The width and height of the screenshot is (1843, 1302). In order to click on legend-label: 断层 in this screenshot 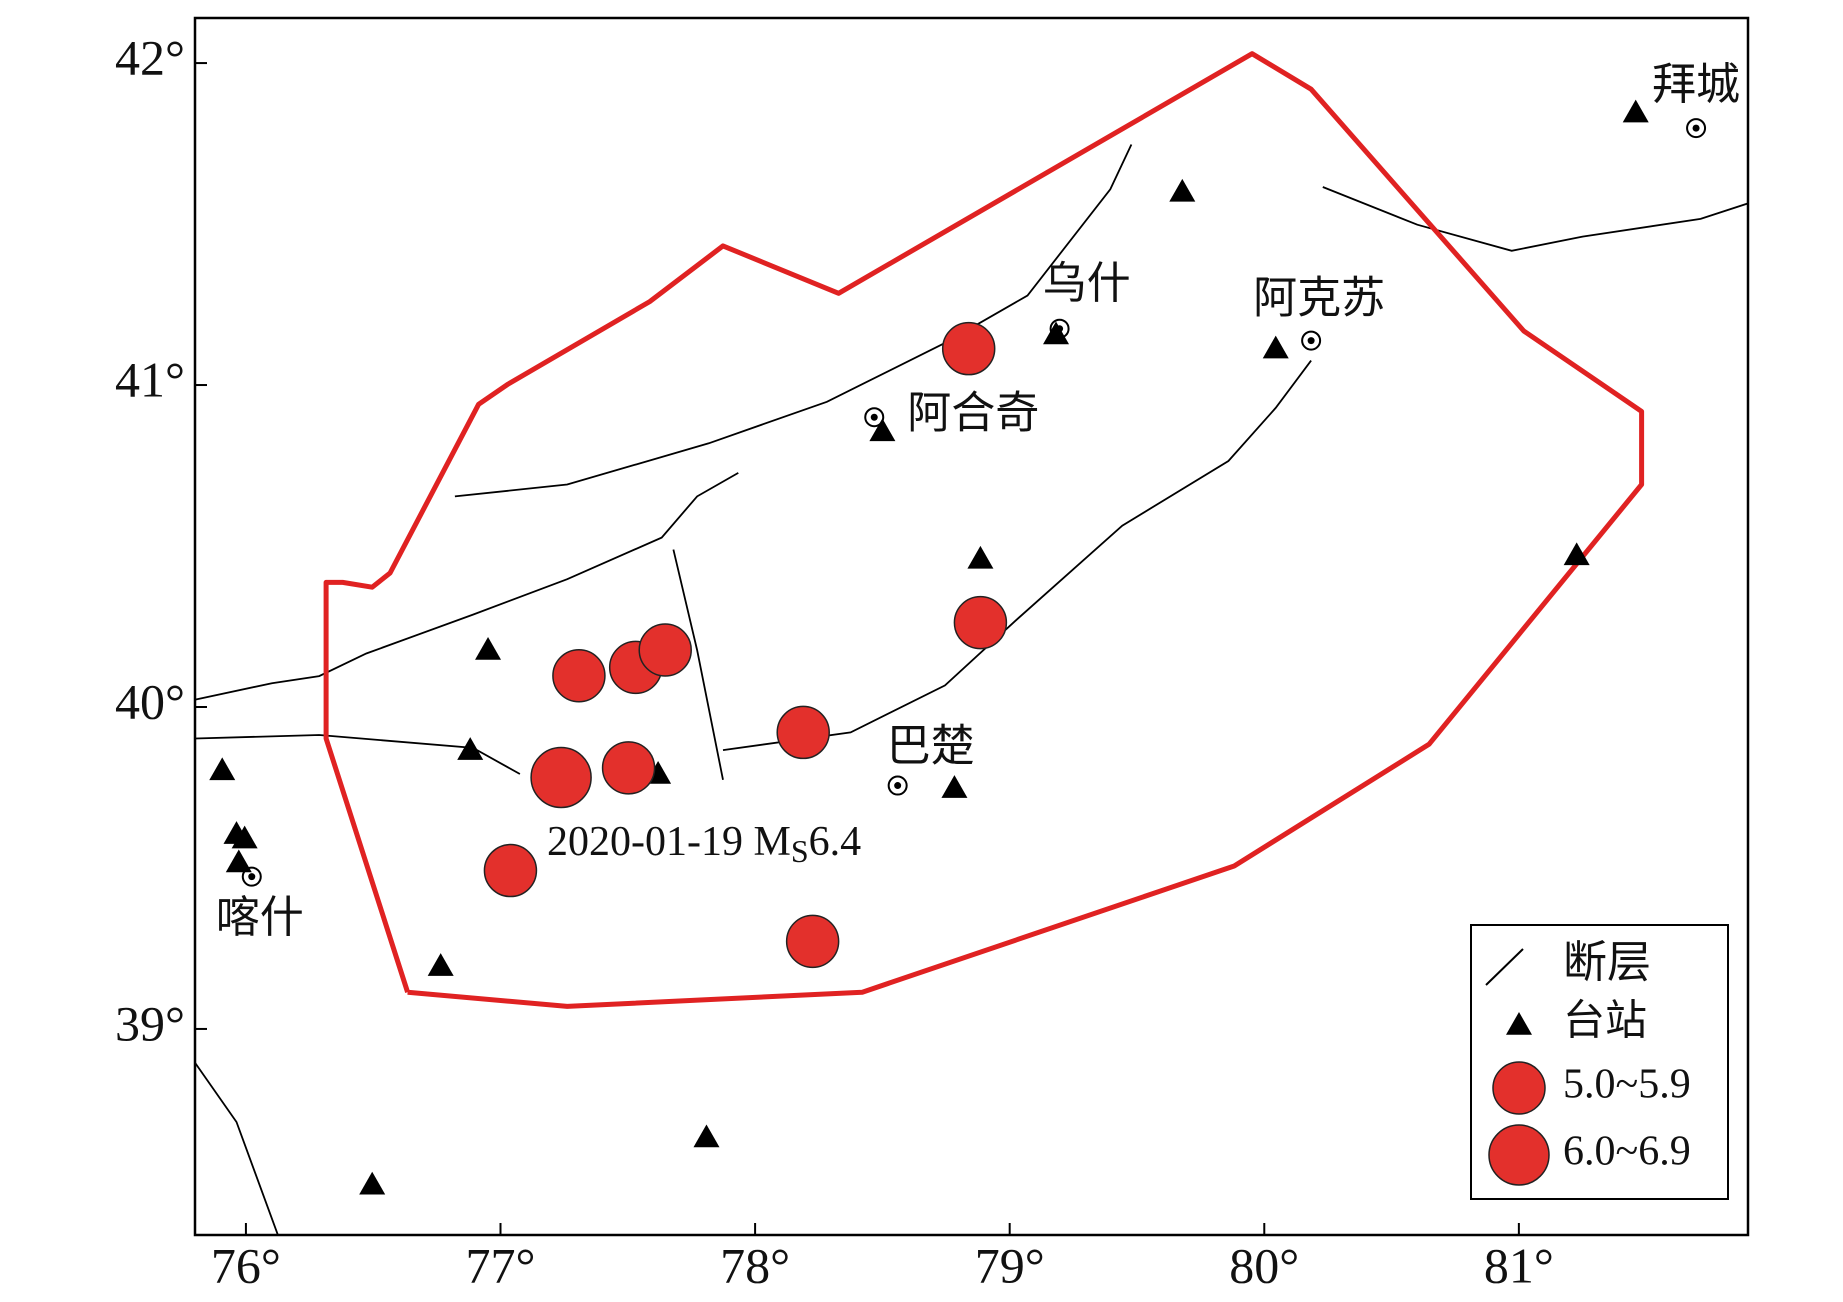, I will do `click(1607, 962)`.